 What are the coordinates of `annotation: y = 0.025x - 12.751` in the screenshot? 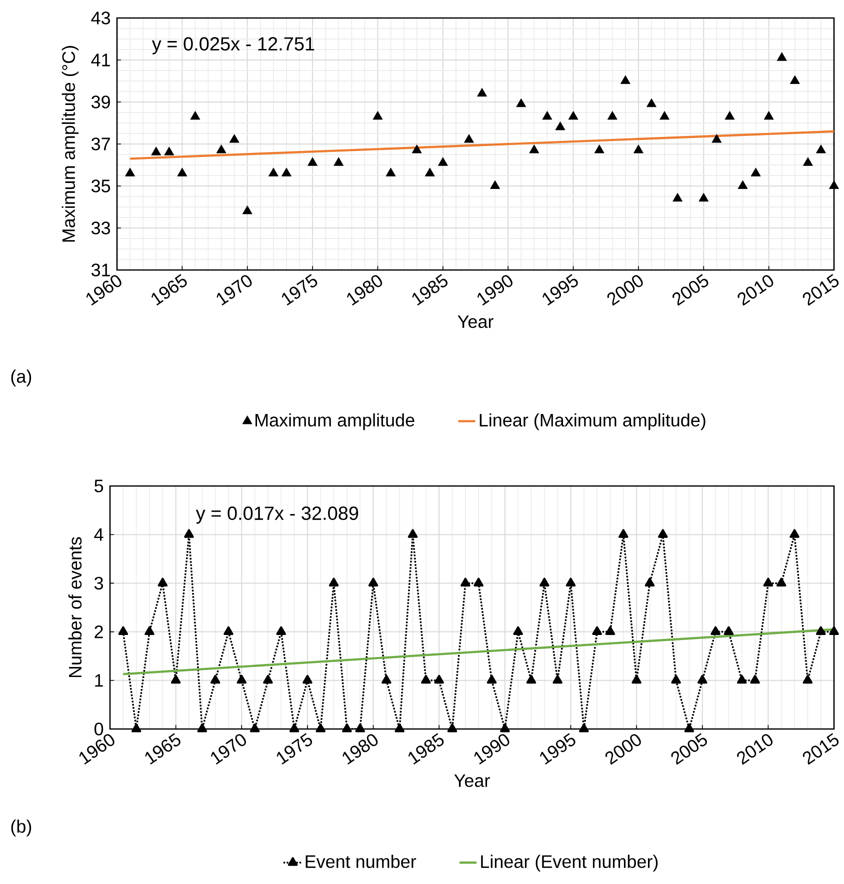 It's located at (233, 45).